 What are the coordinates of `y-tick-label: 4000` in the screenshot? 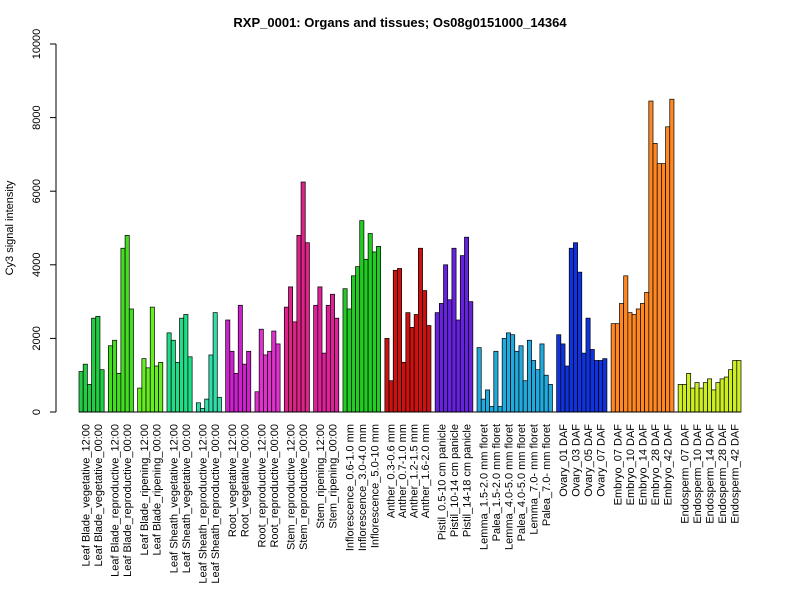 It's located at (37, 265).